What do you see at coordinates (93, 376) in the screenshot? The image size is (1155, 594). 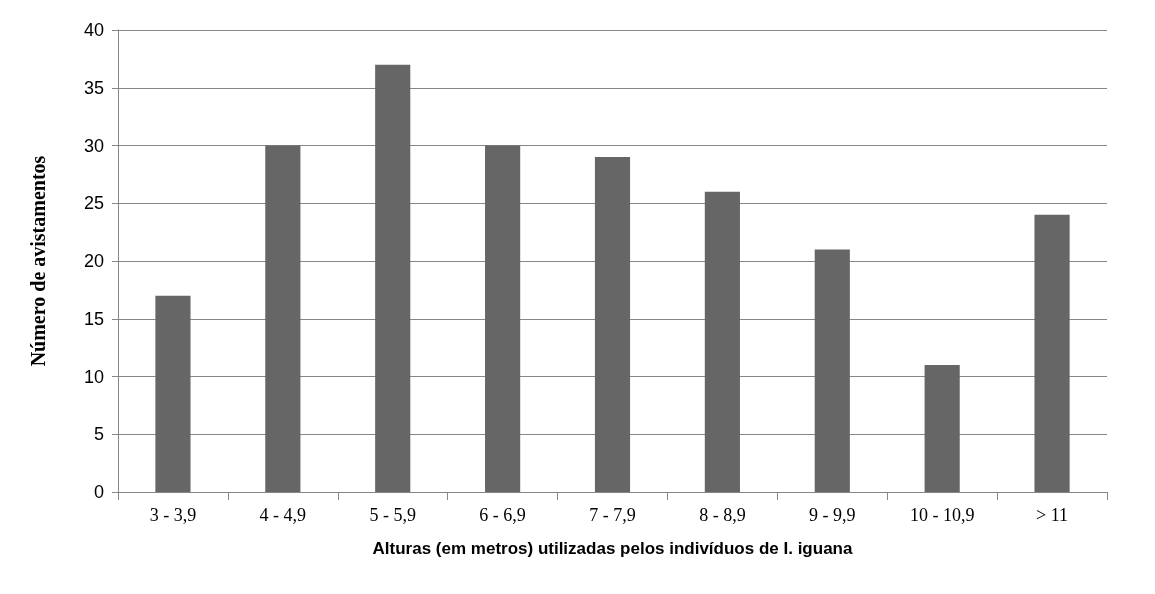 I see `y-tick-label: 10` at bounding box center [93, 376].